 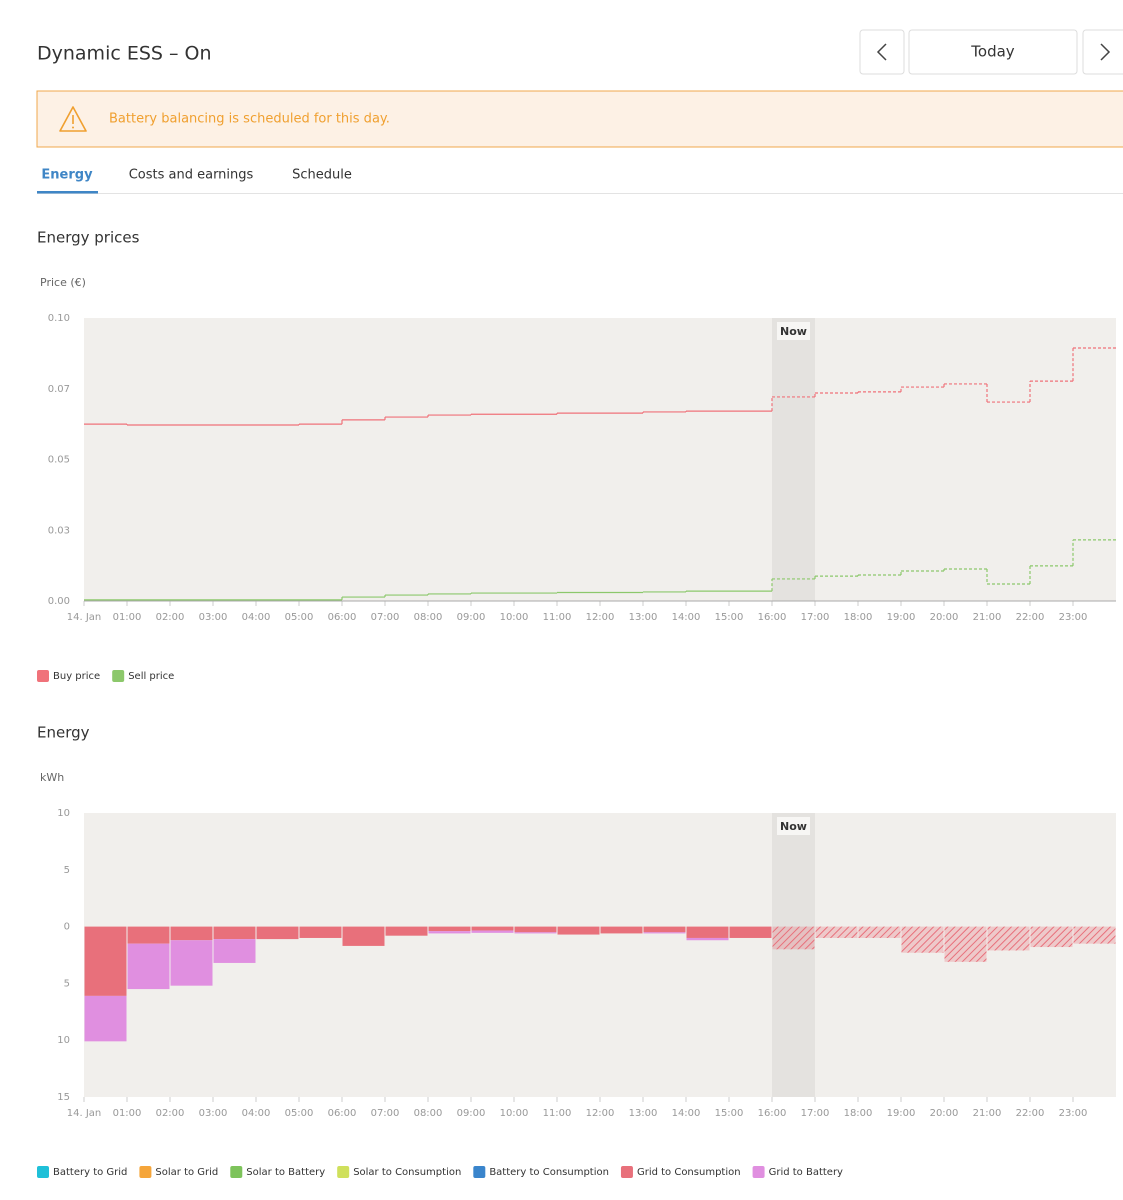 What do you see at coordinates (127, 617) in the screenshot?
I see `x-tick-label: 01:00` at bounding box center [127, 617].